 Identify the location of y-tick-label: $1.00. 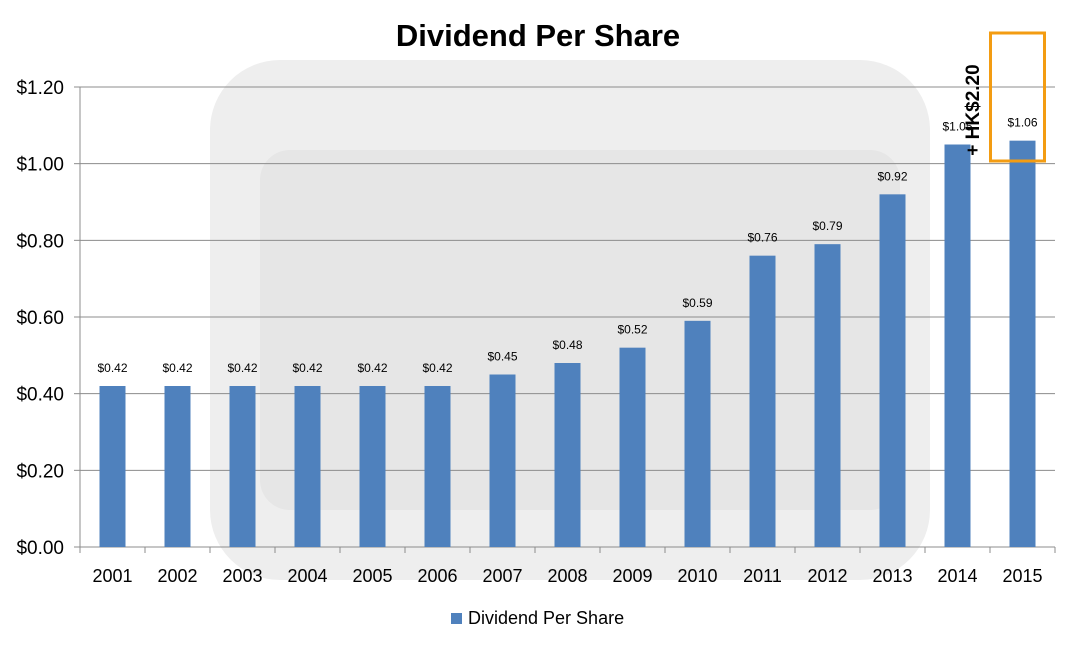
(40, 165).